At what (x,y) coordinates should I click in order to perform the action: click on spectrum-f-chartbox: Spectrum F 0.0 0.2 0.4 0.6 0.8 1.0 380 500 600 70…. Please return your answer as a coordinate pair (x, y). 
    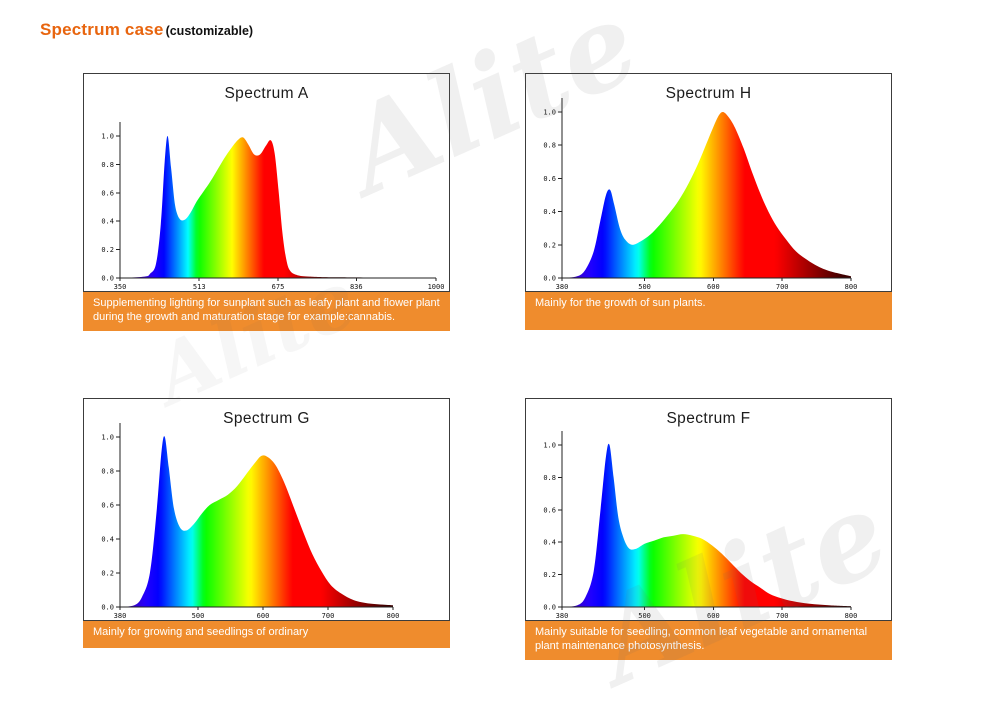
    Looking at the image, I should click on (708, 509).